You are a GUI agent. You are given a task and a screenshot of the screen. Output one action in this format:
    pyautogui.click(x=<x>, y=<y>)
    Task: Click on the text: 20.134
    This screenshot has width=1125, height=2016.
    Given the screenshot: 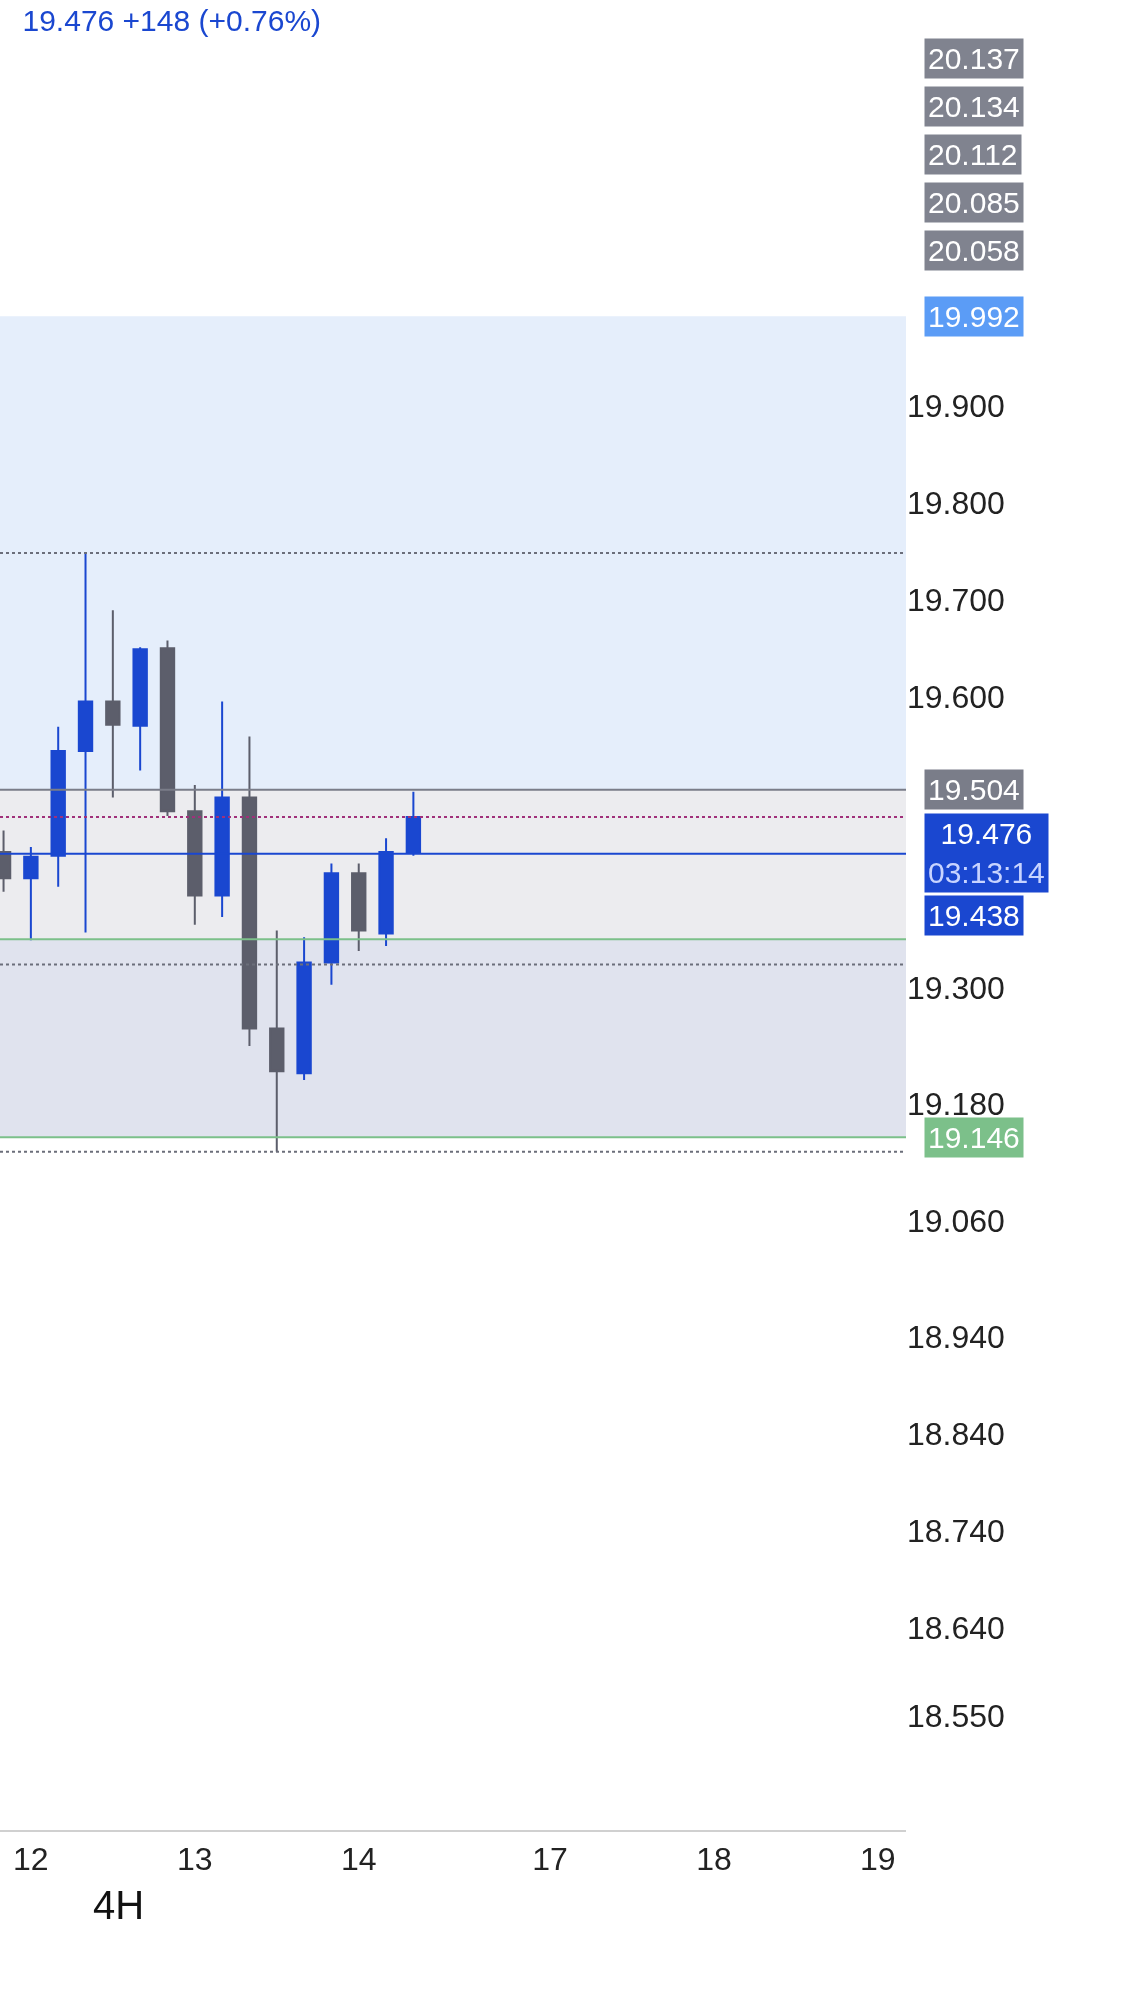 What is the action you would take?
    pyautogui.click(x=974, y=106)
    